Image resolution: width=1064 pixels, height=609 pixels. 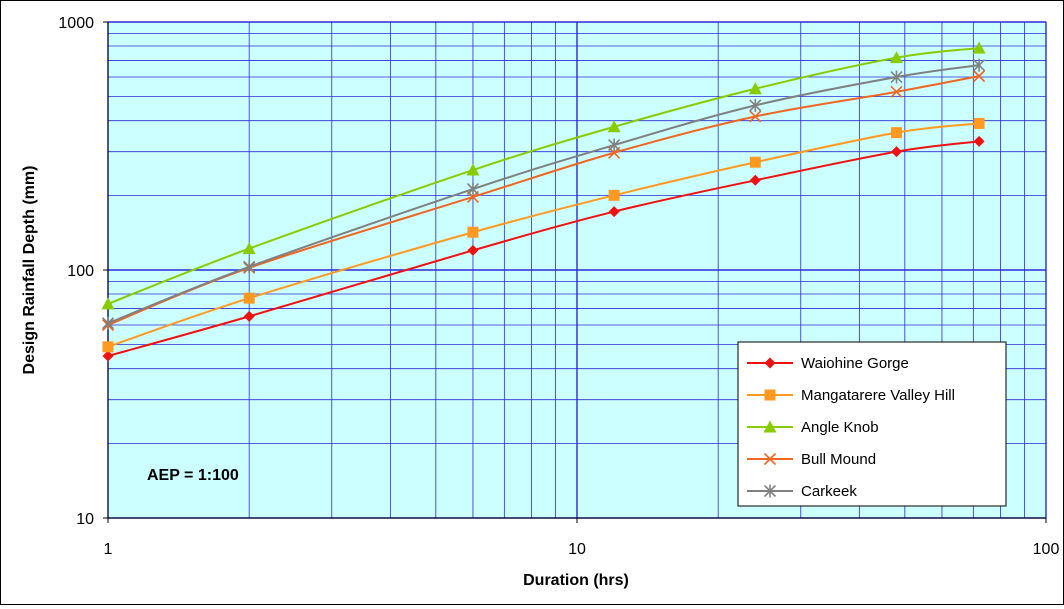 What do you see at coordinates (838, 459) in the screenshot?
I see `legend-label: Bull Mound` at bounding box center [838, 459].